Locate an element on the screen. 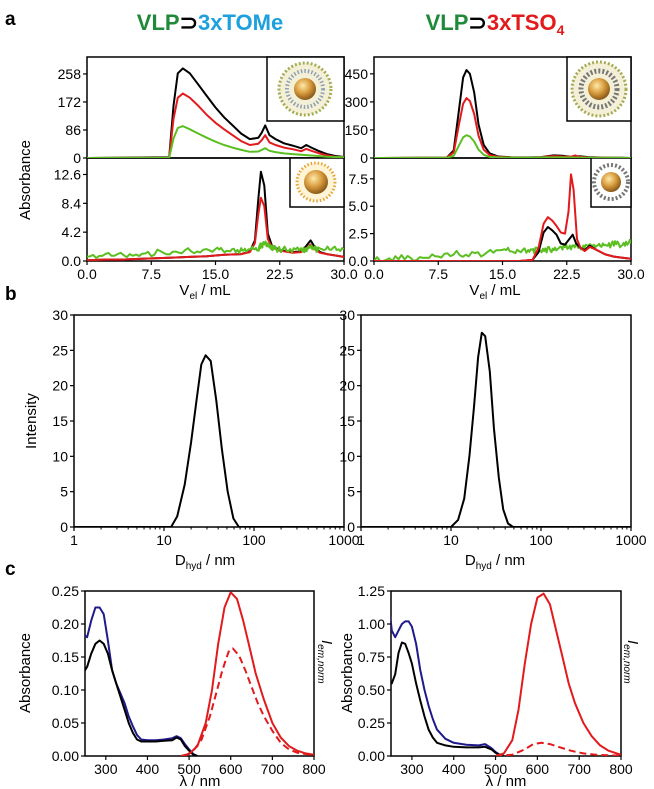 The width and height of the screenshot is (654, 789). title-right-contain: ⊃ is located at coordinates (477, 22).